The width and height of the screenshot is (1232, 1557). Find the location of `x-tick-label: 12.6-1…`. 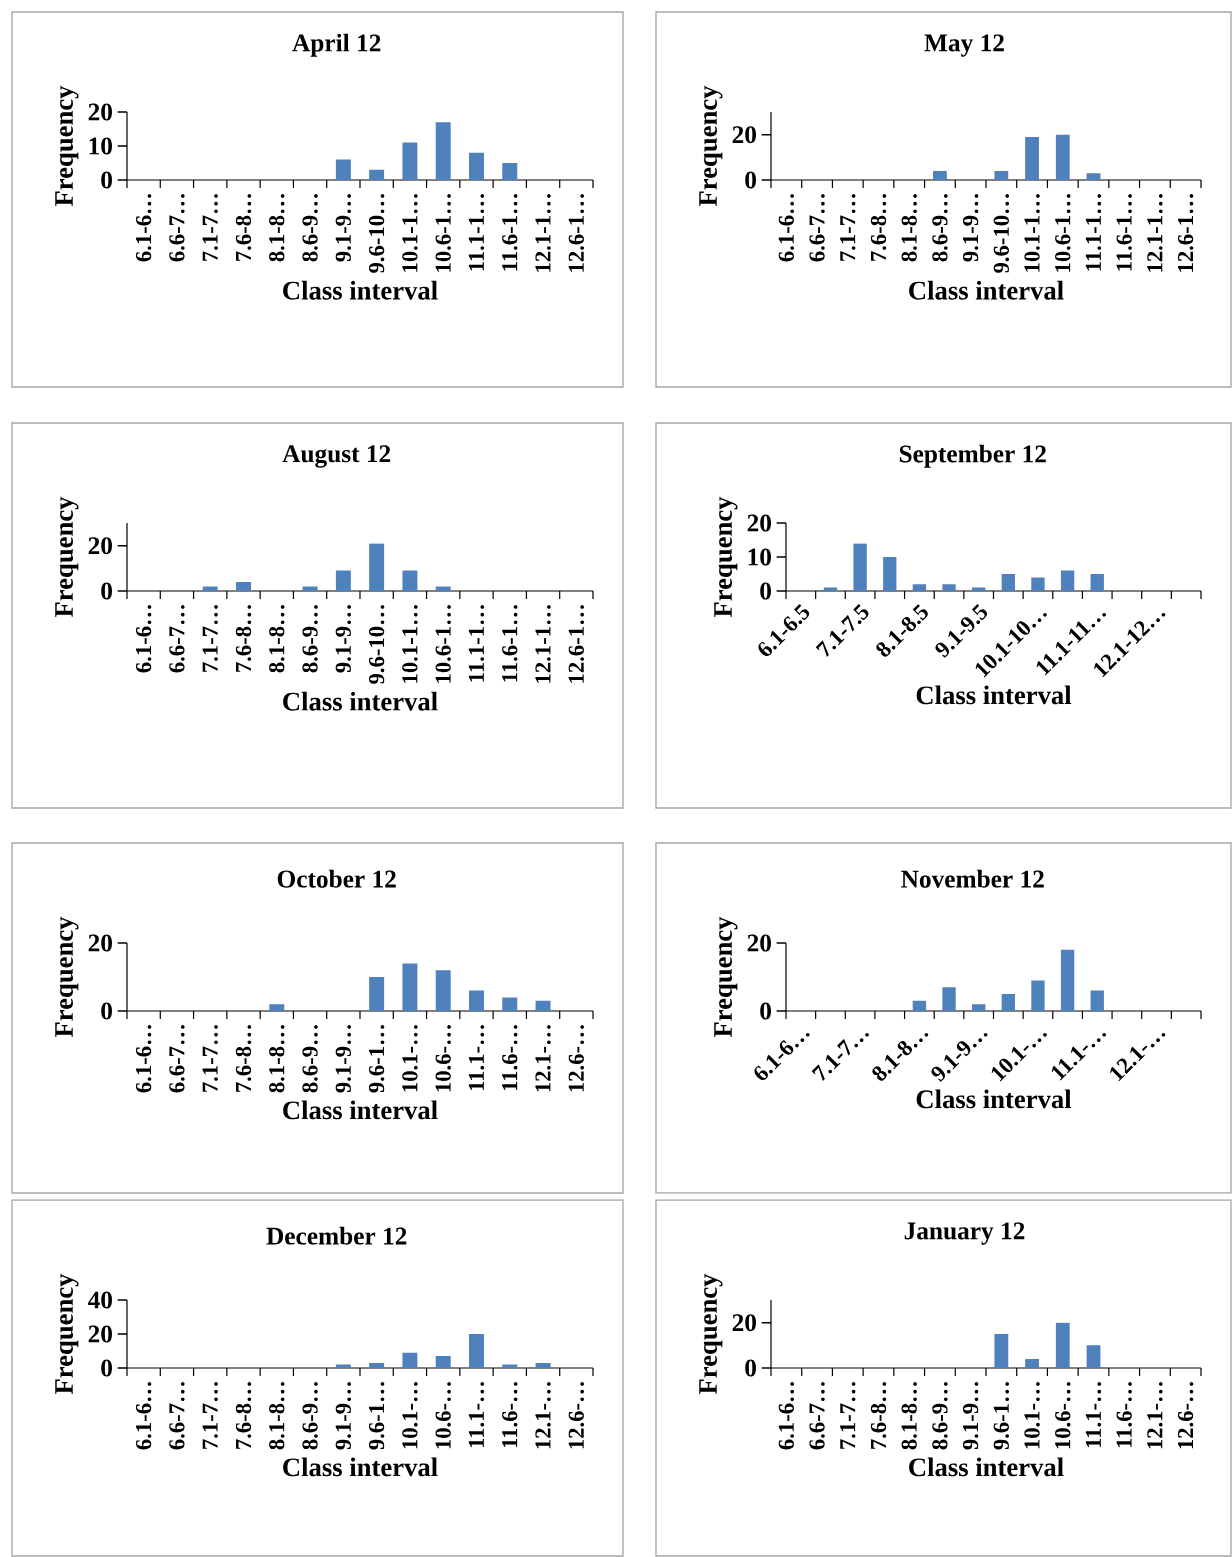

x-tick-label: 12.6-1… is located at coordinates (576, 233).